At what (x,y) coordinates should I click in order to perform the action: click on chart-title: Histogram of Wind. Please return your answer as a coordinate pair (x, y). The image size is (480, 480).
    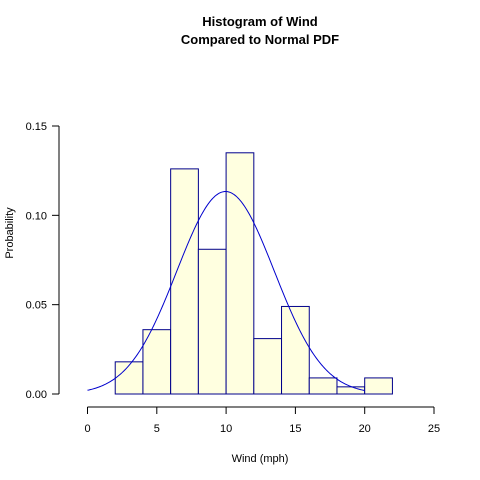
    Looking at the image, I should click on (259, 21).